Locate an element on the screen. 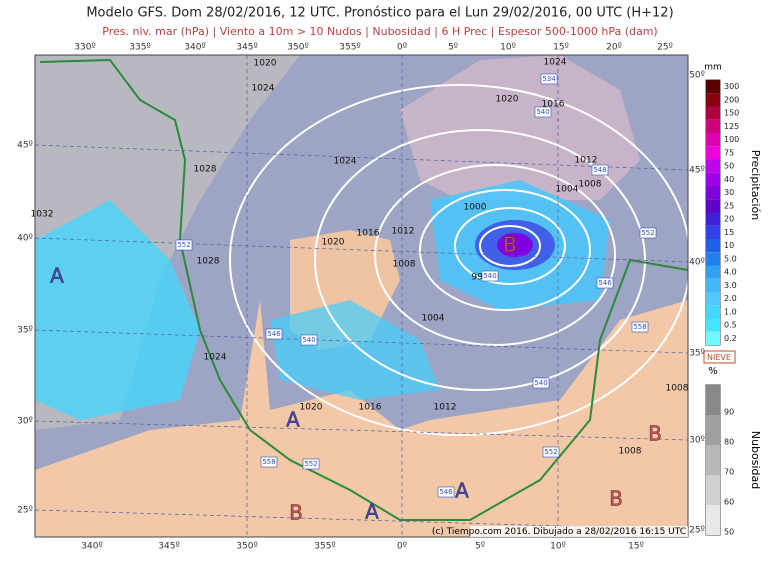 The image size is (772, 566). lon-label: 330º is located at coordinates (84, 48).